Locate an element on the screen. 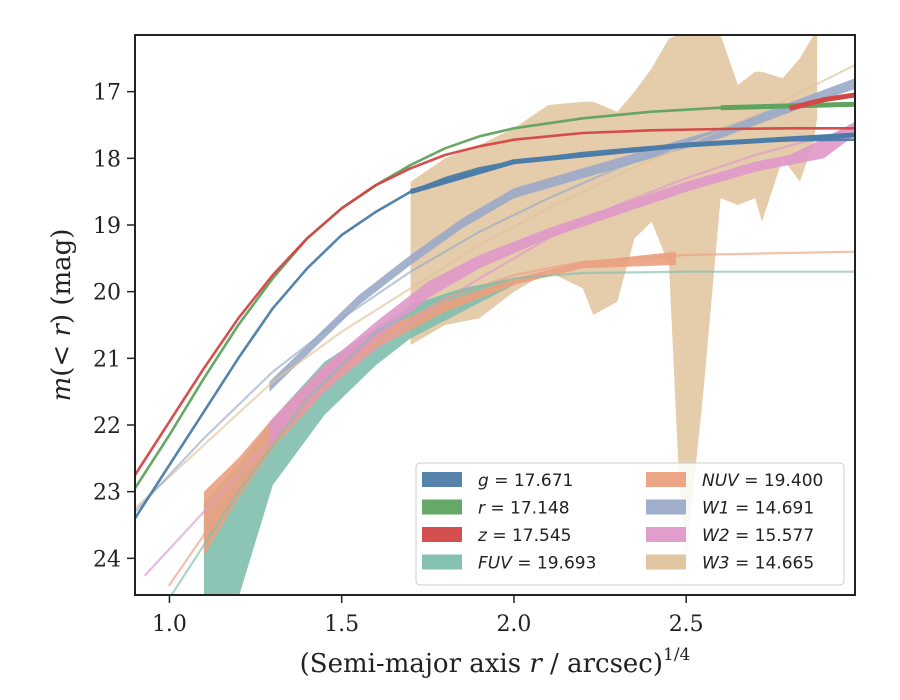 This screenshot has height=700, width=900. legend-label-w2: W2 = 15.577 is located at coordinates (758, 536).